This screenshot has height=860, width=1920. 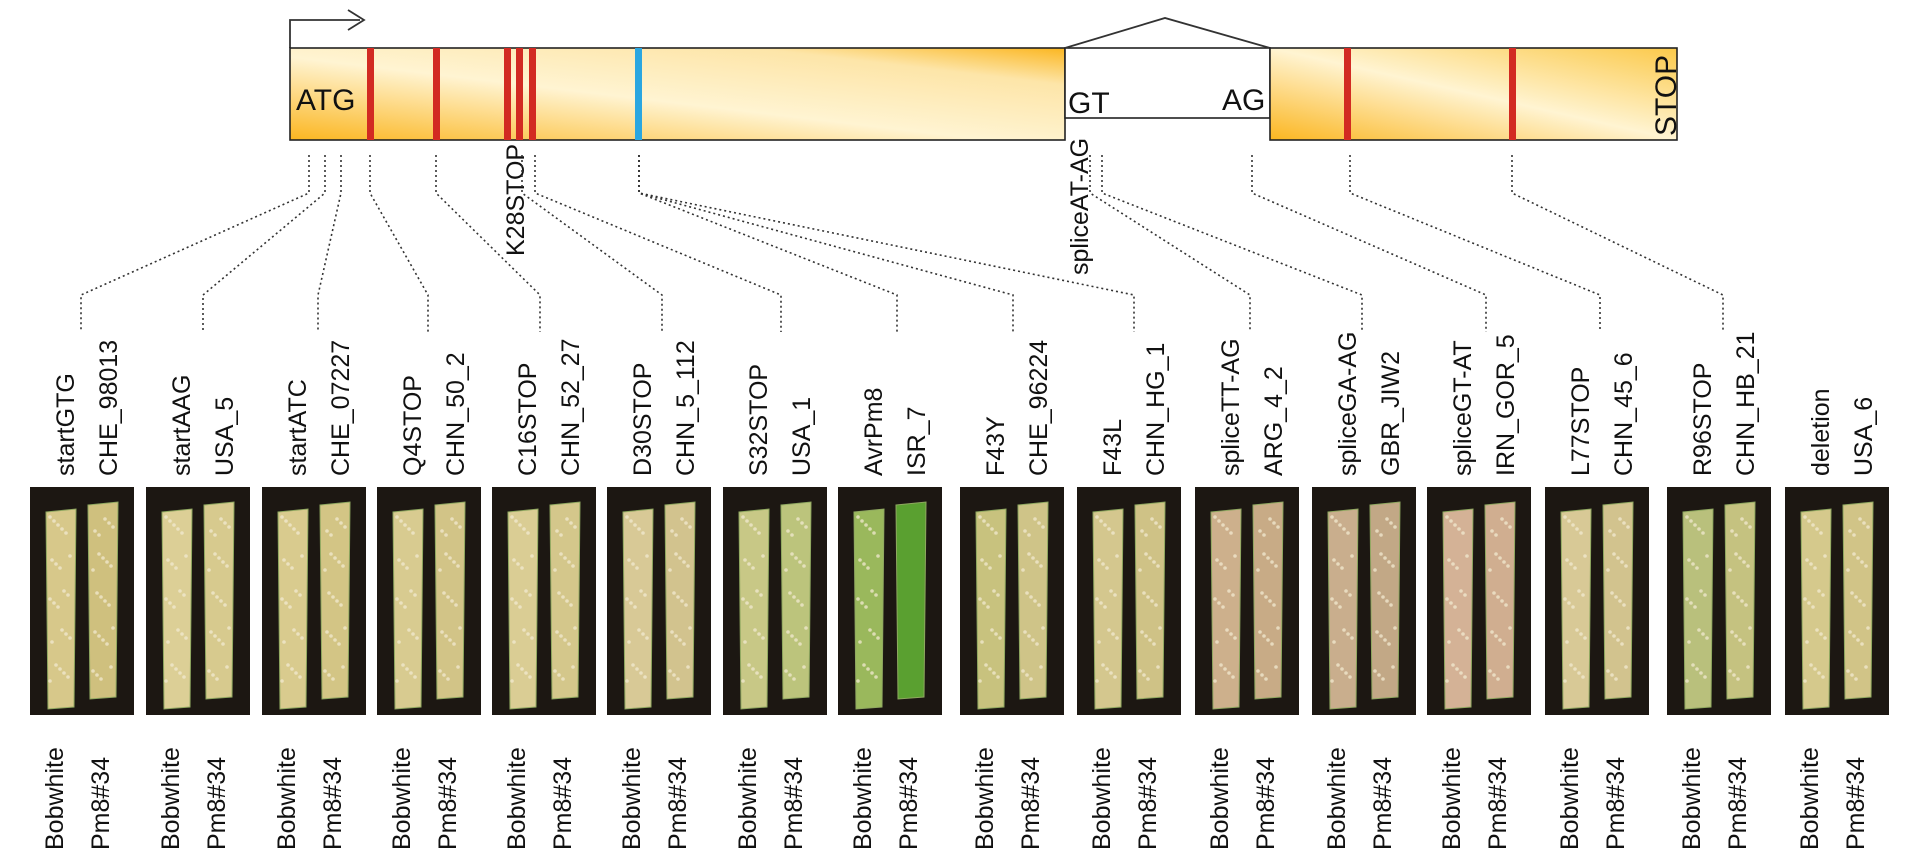 I want to click on mutation-label: spliceTT-AG, so click(x=1231, y=407).